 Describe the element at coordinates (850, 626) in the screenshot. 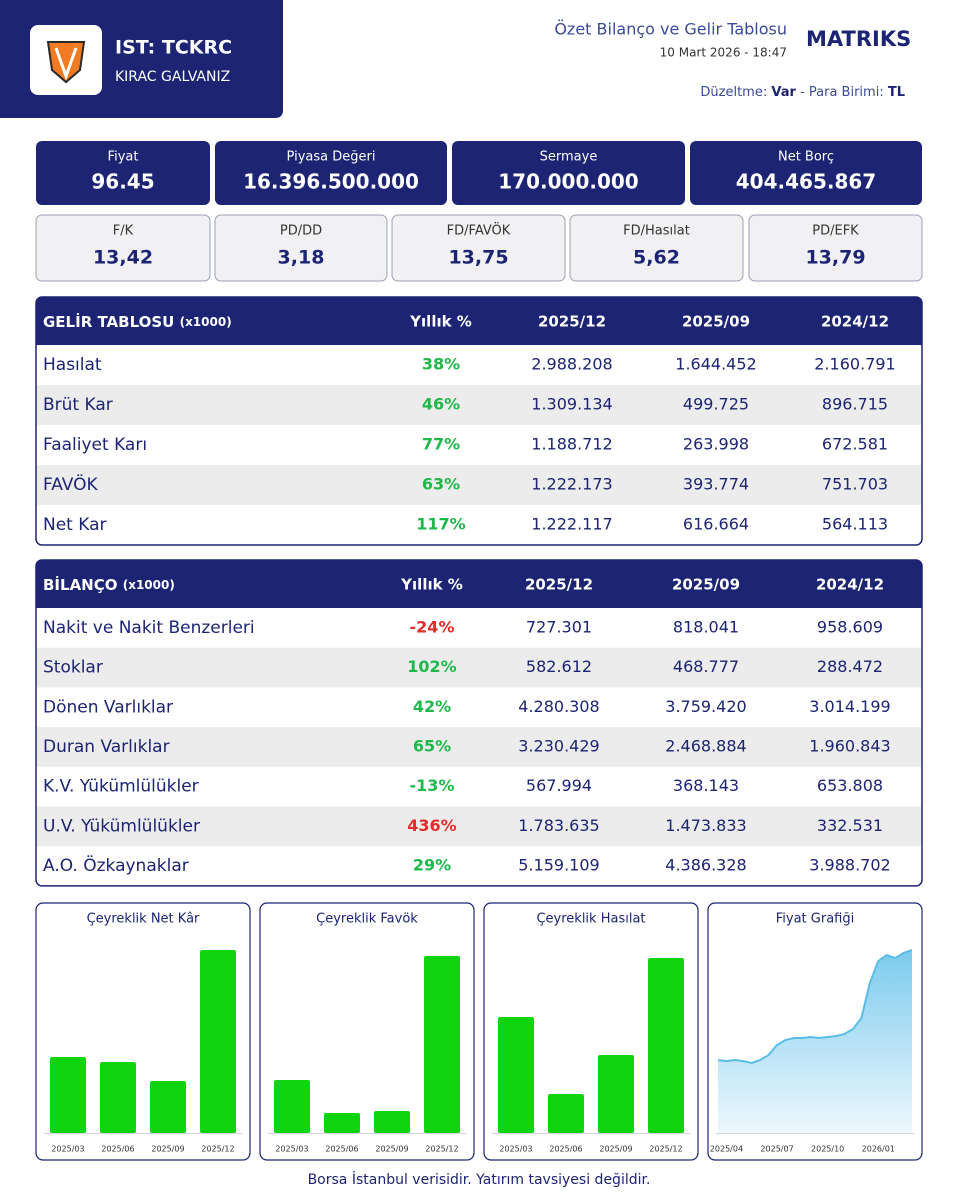

I see `row-value: 958.609` at that location.